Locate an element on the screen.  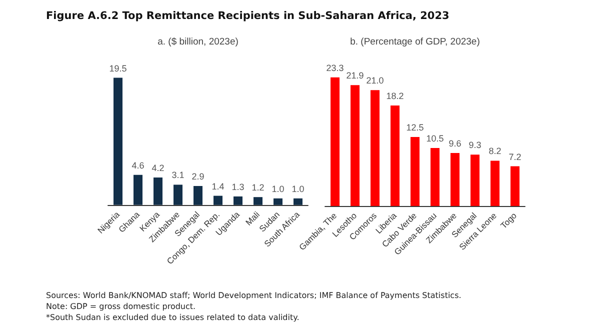
data-label: 1.4 is located at coordinates (218, 186).